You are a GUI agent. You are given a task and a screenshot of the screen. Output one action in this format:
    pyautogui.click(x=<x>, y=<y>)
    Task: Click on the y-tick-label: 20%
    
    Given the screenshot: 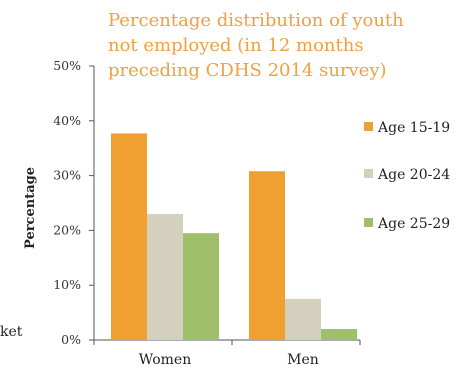 What is the action you would take?
    pyautogui.click(x=67, y=229)
    